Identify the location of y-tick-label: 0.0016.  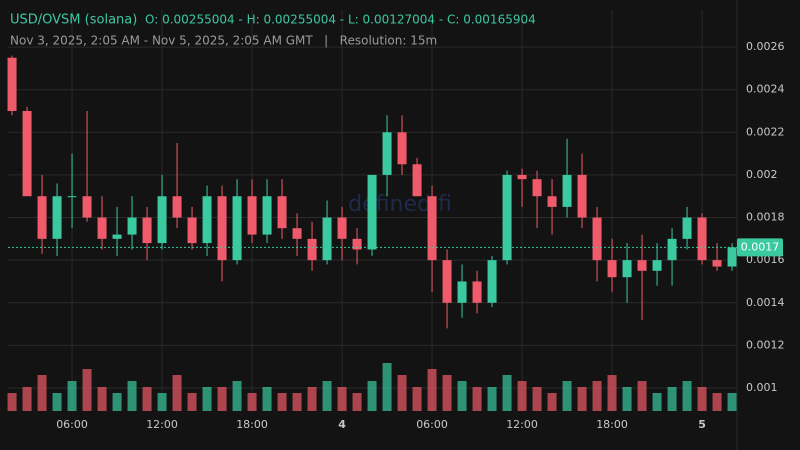
(765, 259).